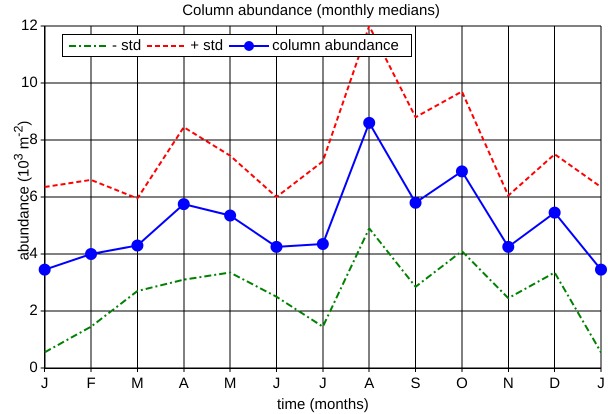  What do you see at coordinates (127, 45) in the screenshot?
I see `legend-label: - std` at bounding box center [127, 45].